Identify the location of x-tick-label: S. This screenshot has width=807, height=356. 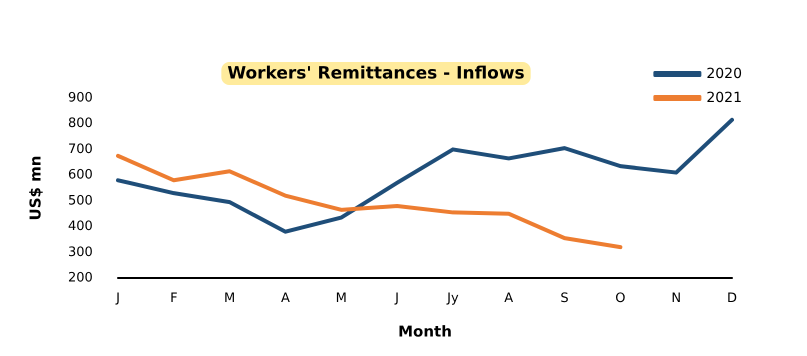
(564, 298).